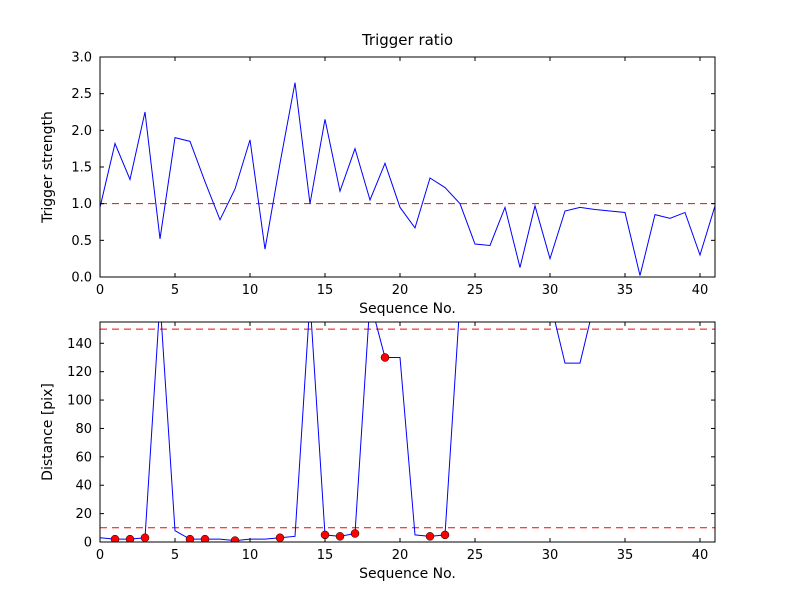 Image resolution: width=800 pixels, height=604 pixels. What do you see at coordinates (83, 429) in the screenshot?
I see `y-tick-label: 80` at bounding box center [83, 429].